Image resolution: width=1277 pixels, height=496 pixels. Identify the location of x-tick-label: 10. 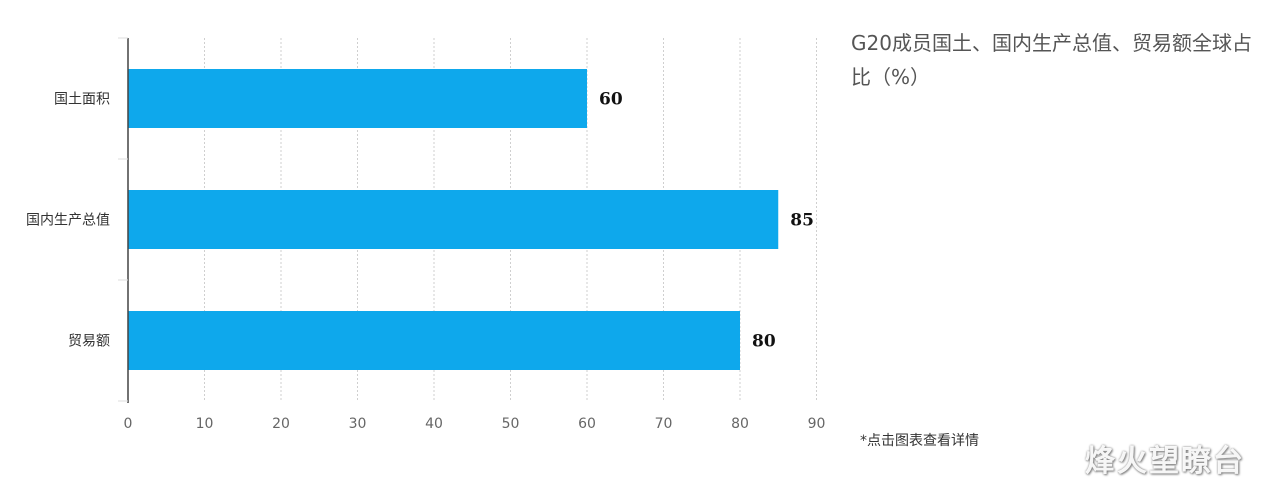
(205, 424).